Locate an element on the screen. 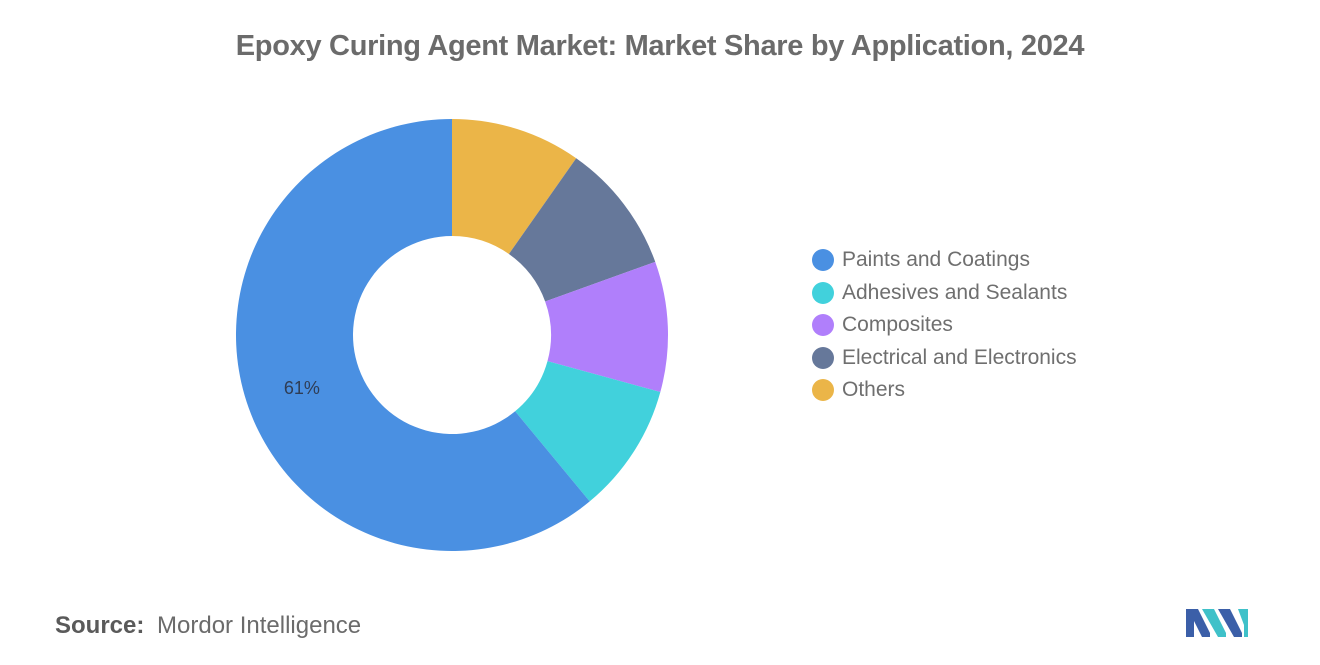  legend-label: Composites is located at coordinates (897, 325).